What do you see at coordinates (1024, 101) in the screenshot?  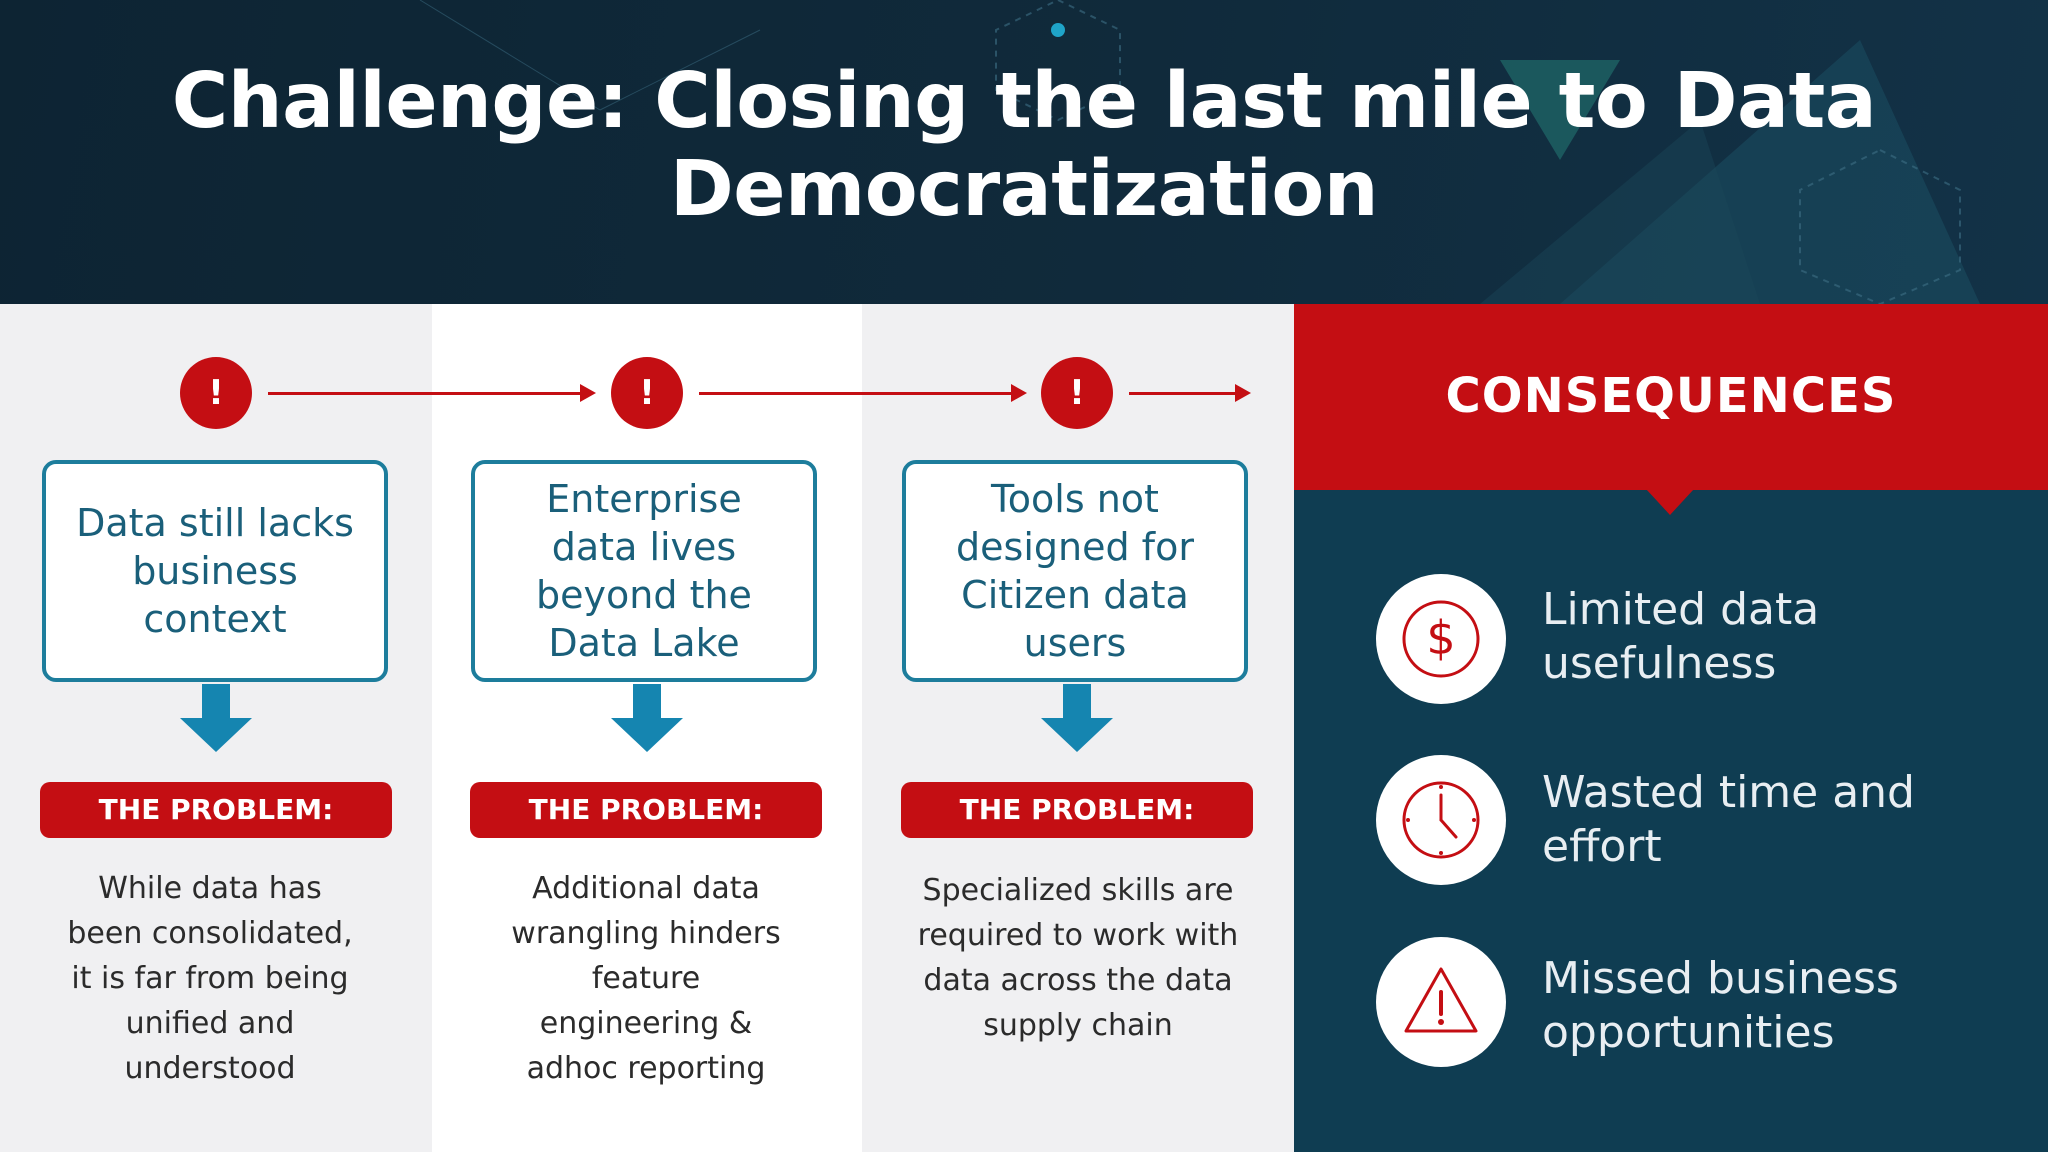 I see `title-line-1: Challenge: Closing the last mile to Data` at bounding box center [1024, 101].